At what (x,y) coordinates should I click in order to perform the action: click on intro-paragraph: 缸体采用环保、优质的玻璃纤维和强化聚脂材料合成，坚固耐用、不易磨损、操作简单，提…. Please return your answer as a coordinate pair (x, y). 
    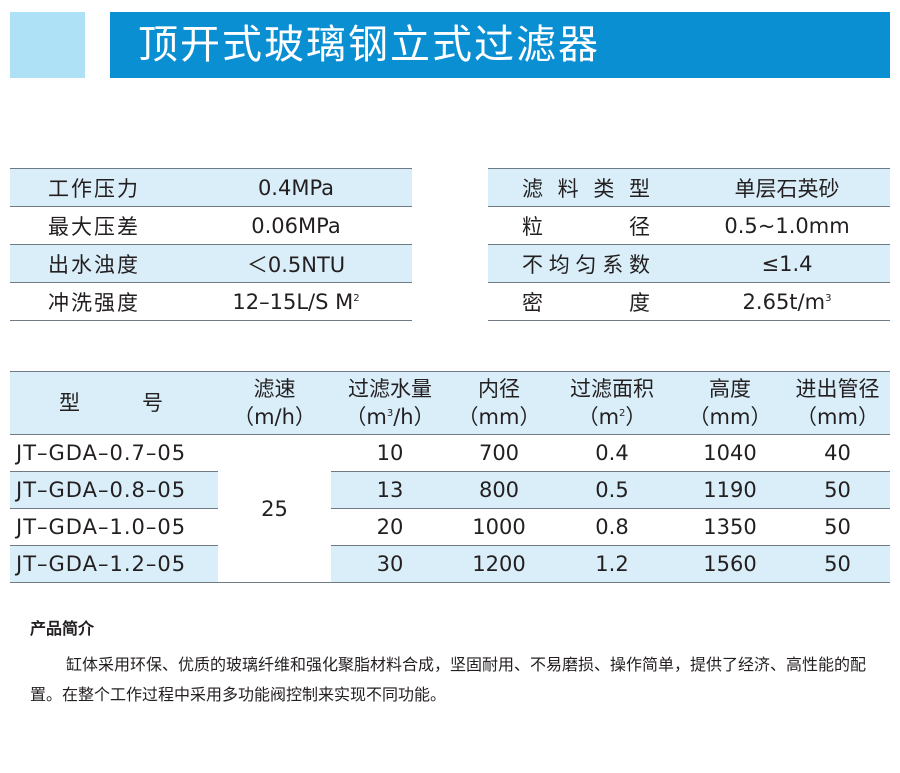
    Looking at the image, I should click on (448, 679).